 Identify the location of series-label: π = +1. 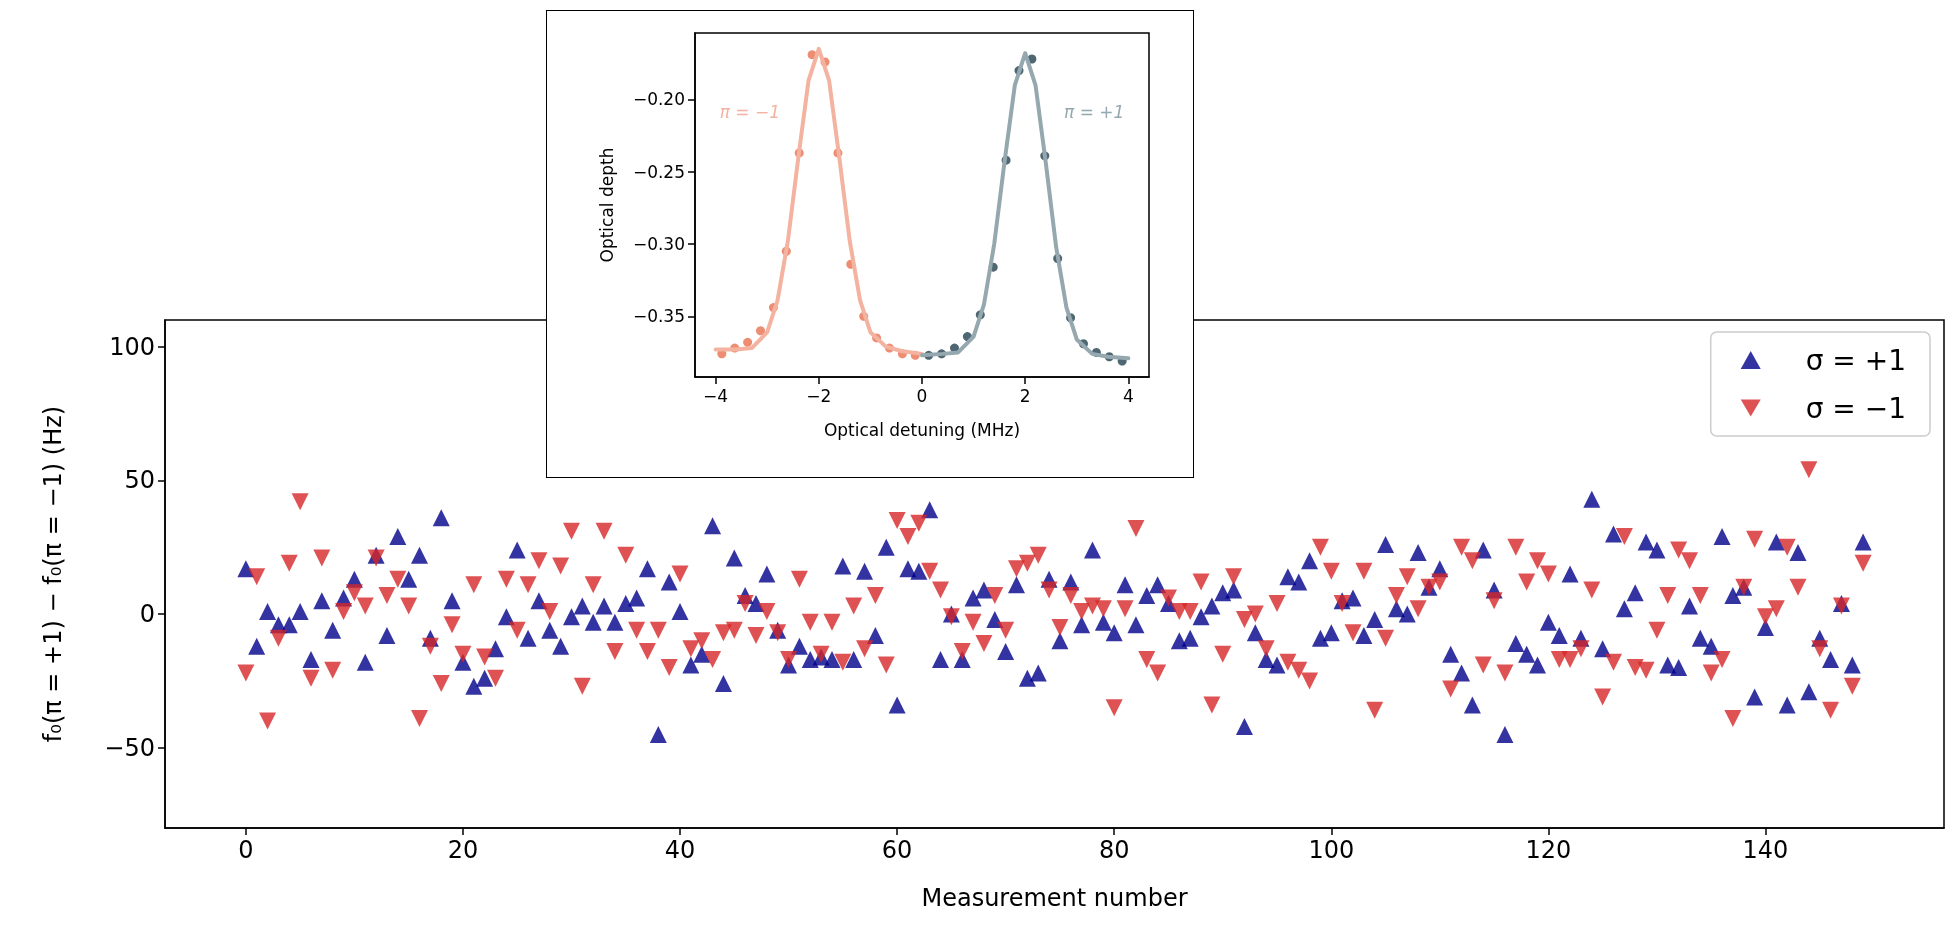
(1094, 112).